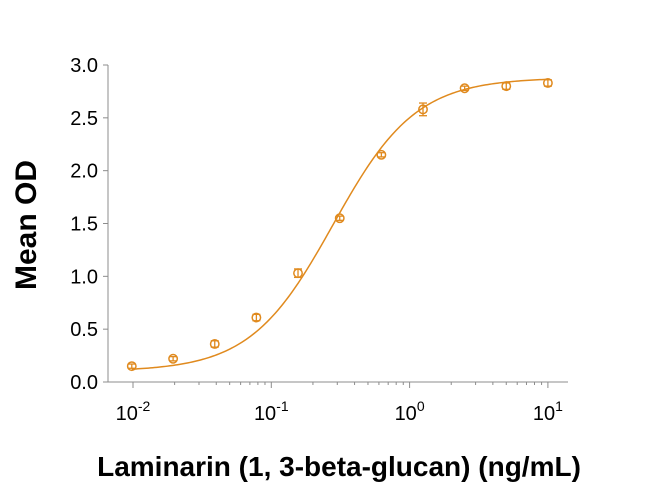  What do you see at coordinates (133, 411) in the screenshot?
I see `x-tick-label: 10⁻²` at bounding box center [133, 411].